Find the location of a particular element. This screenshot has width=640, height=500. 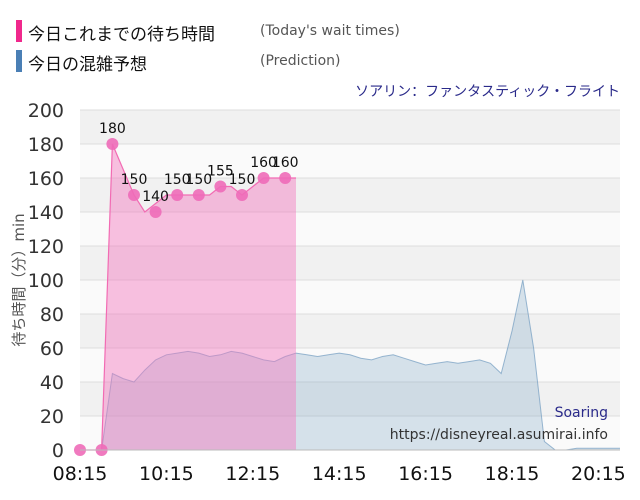

y-tick-label: 60 is located at coordinates (52, 349).